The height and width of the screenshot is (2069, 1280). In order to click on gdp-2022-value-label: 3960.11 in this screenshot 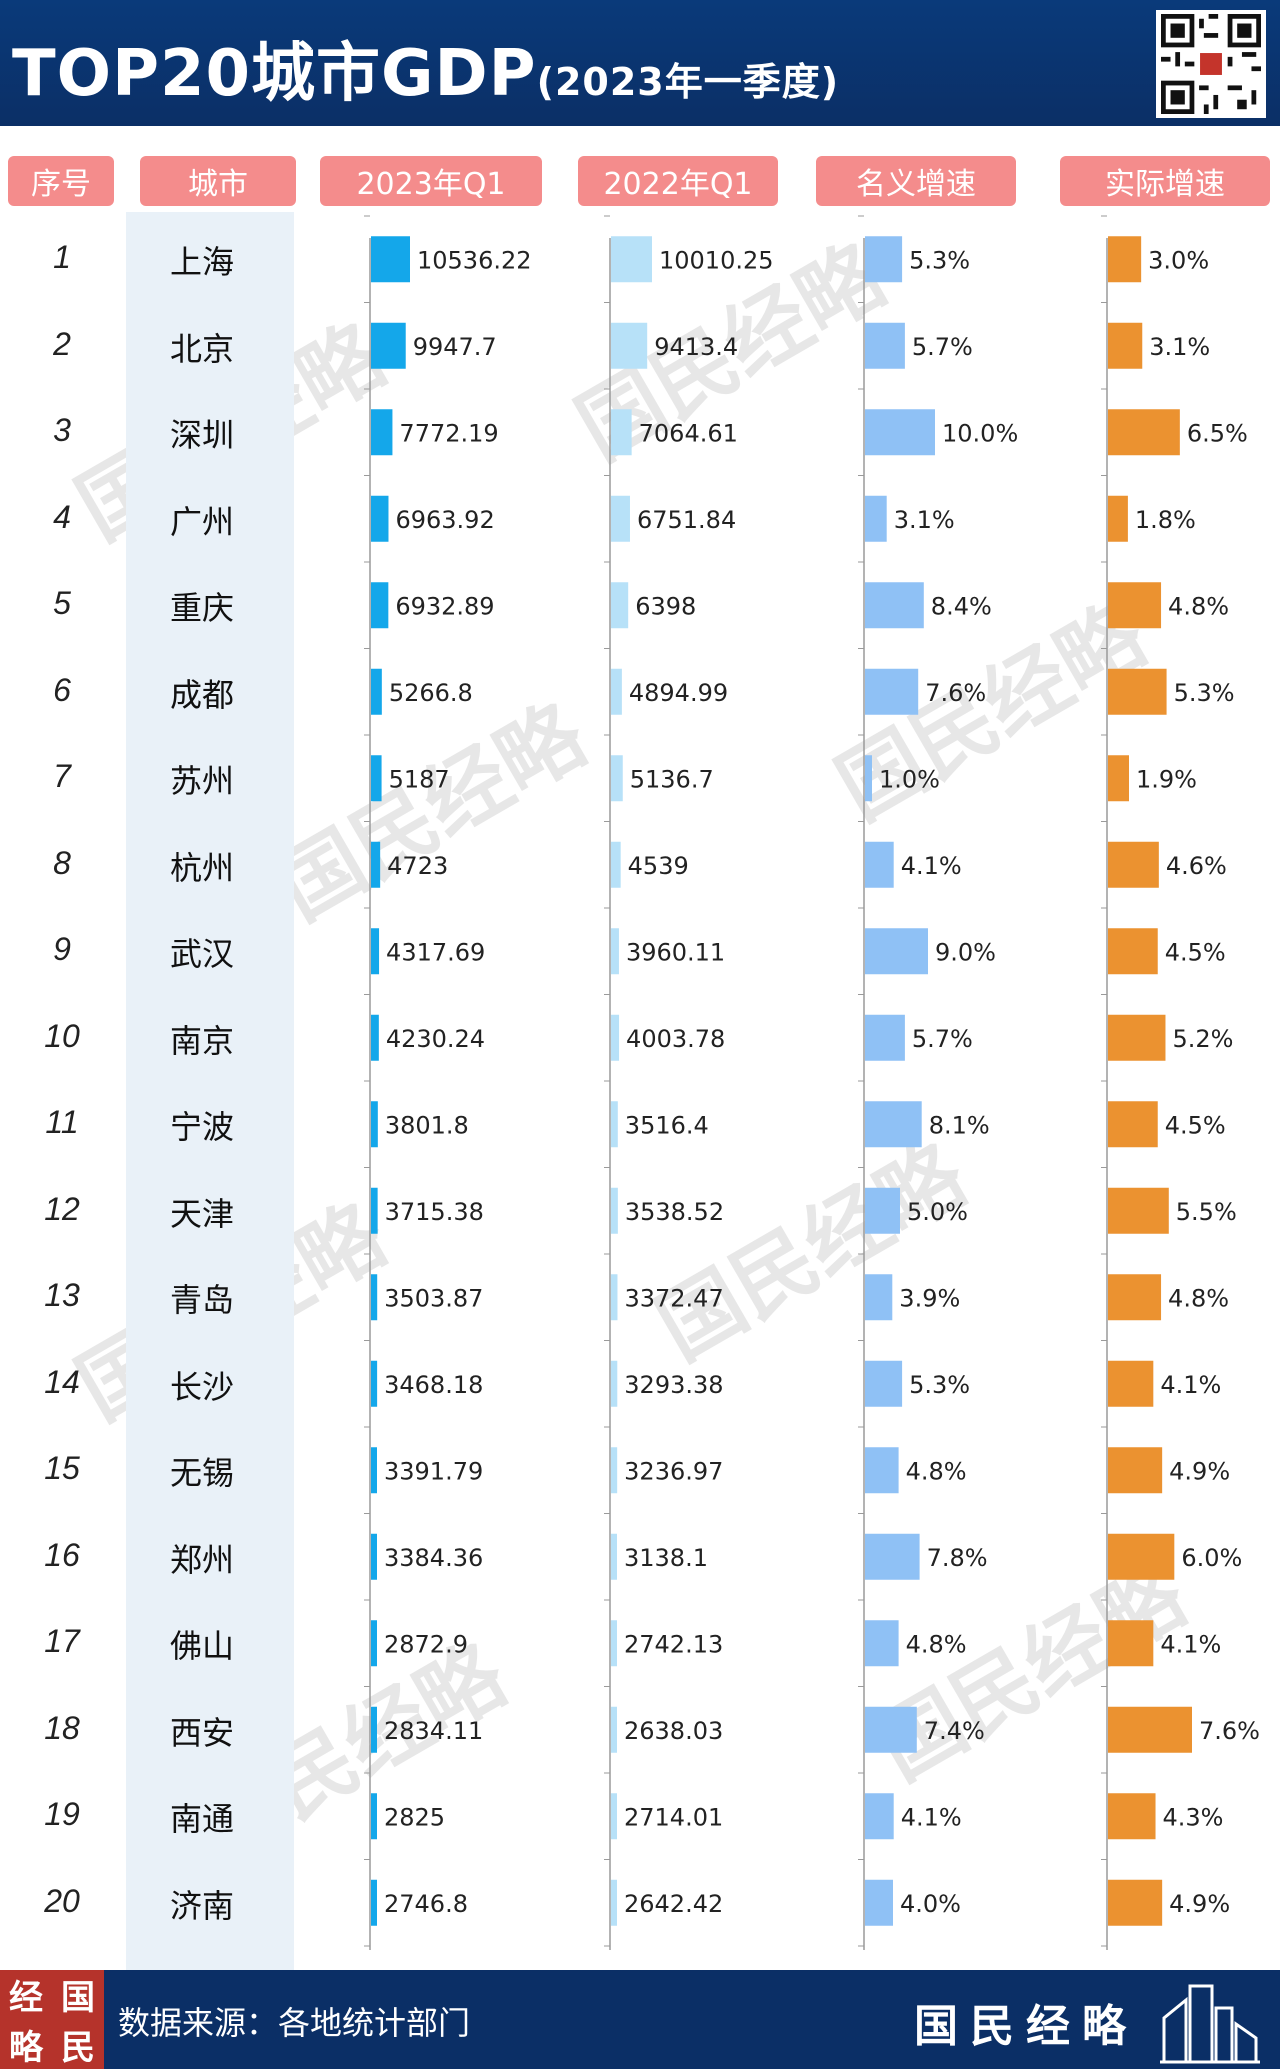, I will do `click(675, 952)`.